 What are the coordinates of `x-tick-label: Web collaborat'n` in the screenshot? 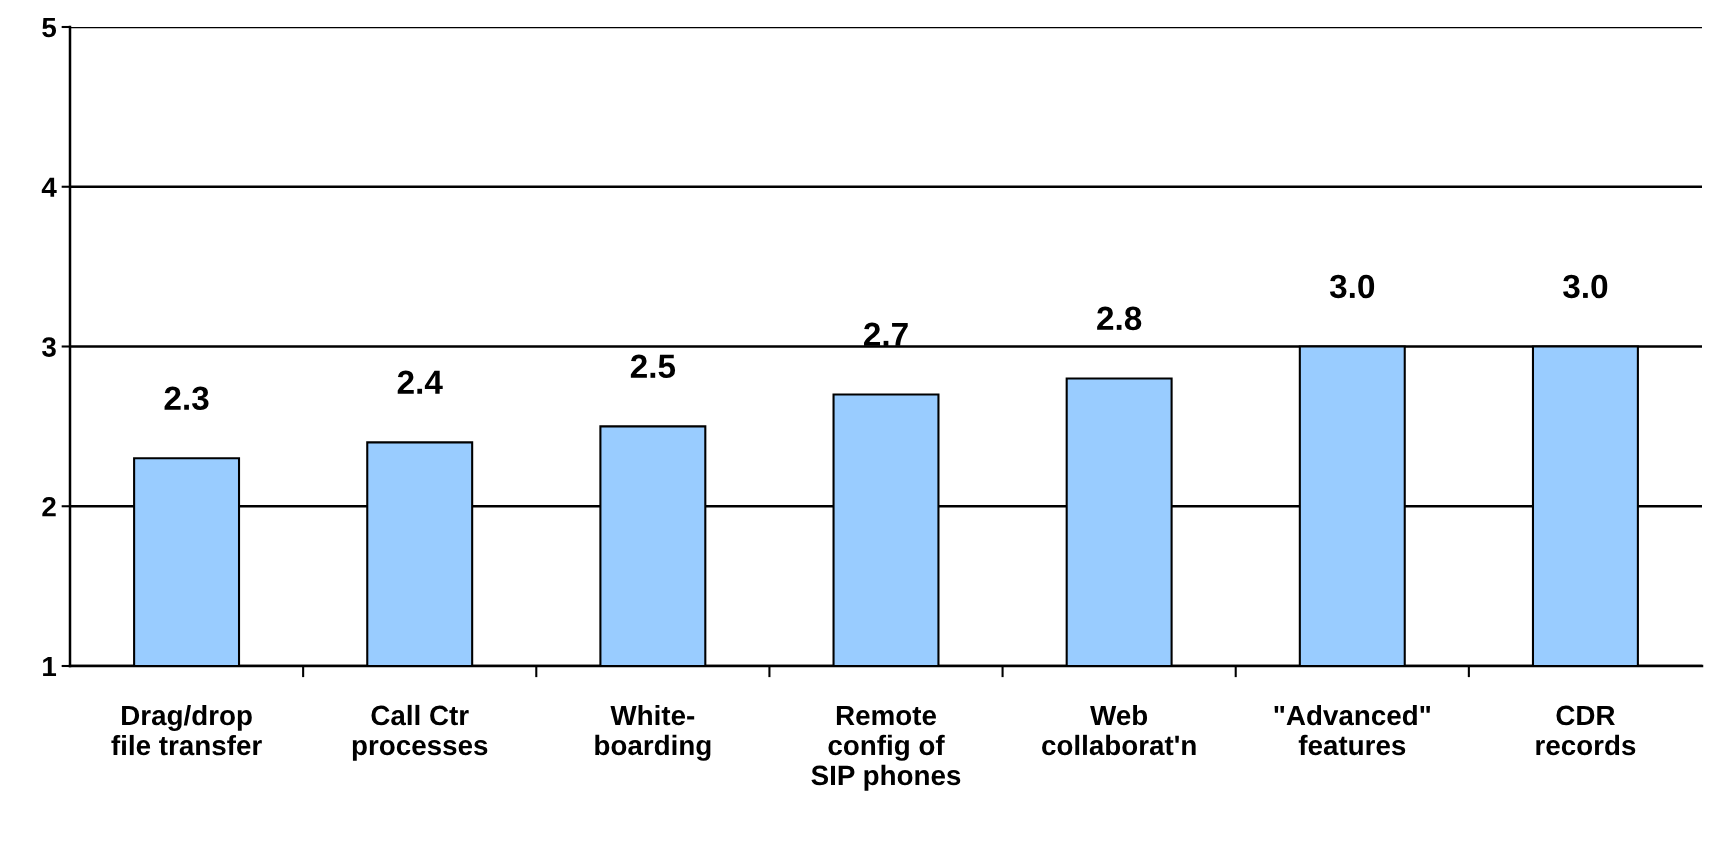 It's located at (1119, 730).